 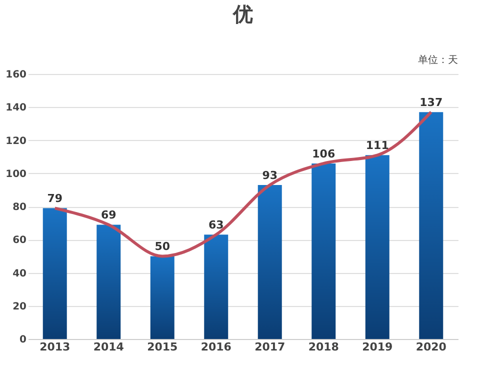 I want to click on data-label: 79, so click(x=55, y=199).